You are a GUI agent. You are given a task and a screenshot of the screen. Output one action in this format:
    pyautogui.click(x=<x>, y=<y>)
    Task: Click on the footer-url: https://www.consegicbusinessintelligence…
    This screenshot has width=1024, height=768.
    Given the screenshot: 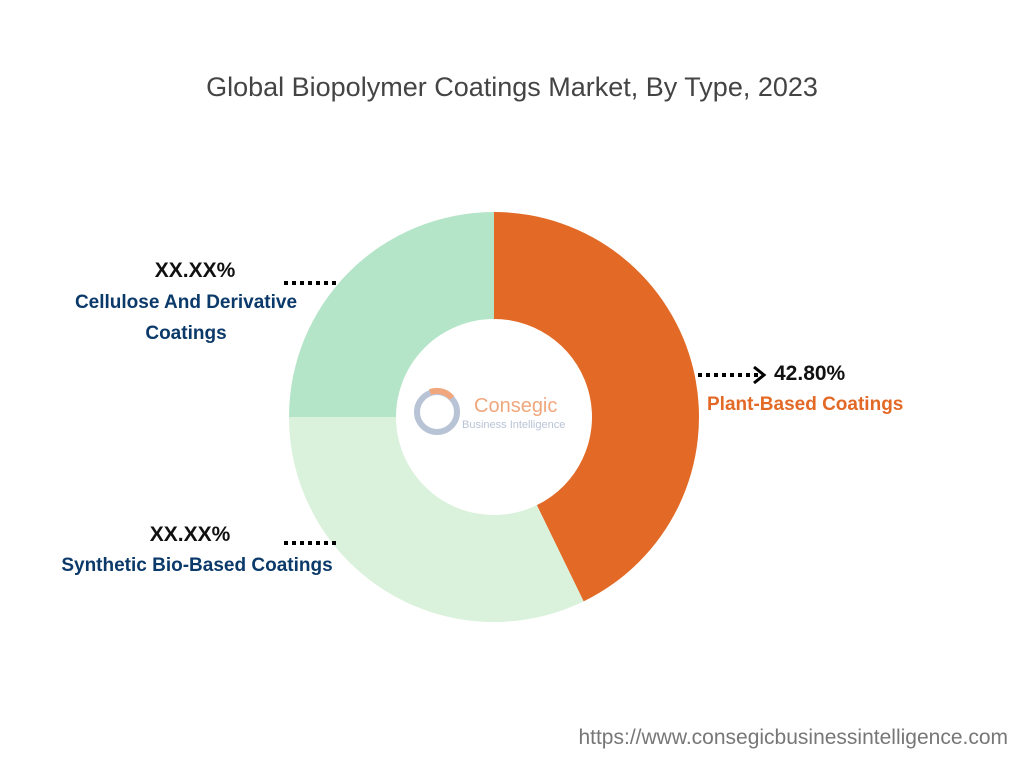 What is the action you would take?
    pyautogui.click(x=793, y=737)
    